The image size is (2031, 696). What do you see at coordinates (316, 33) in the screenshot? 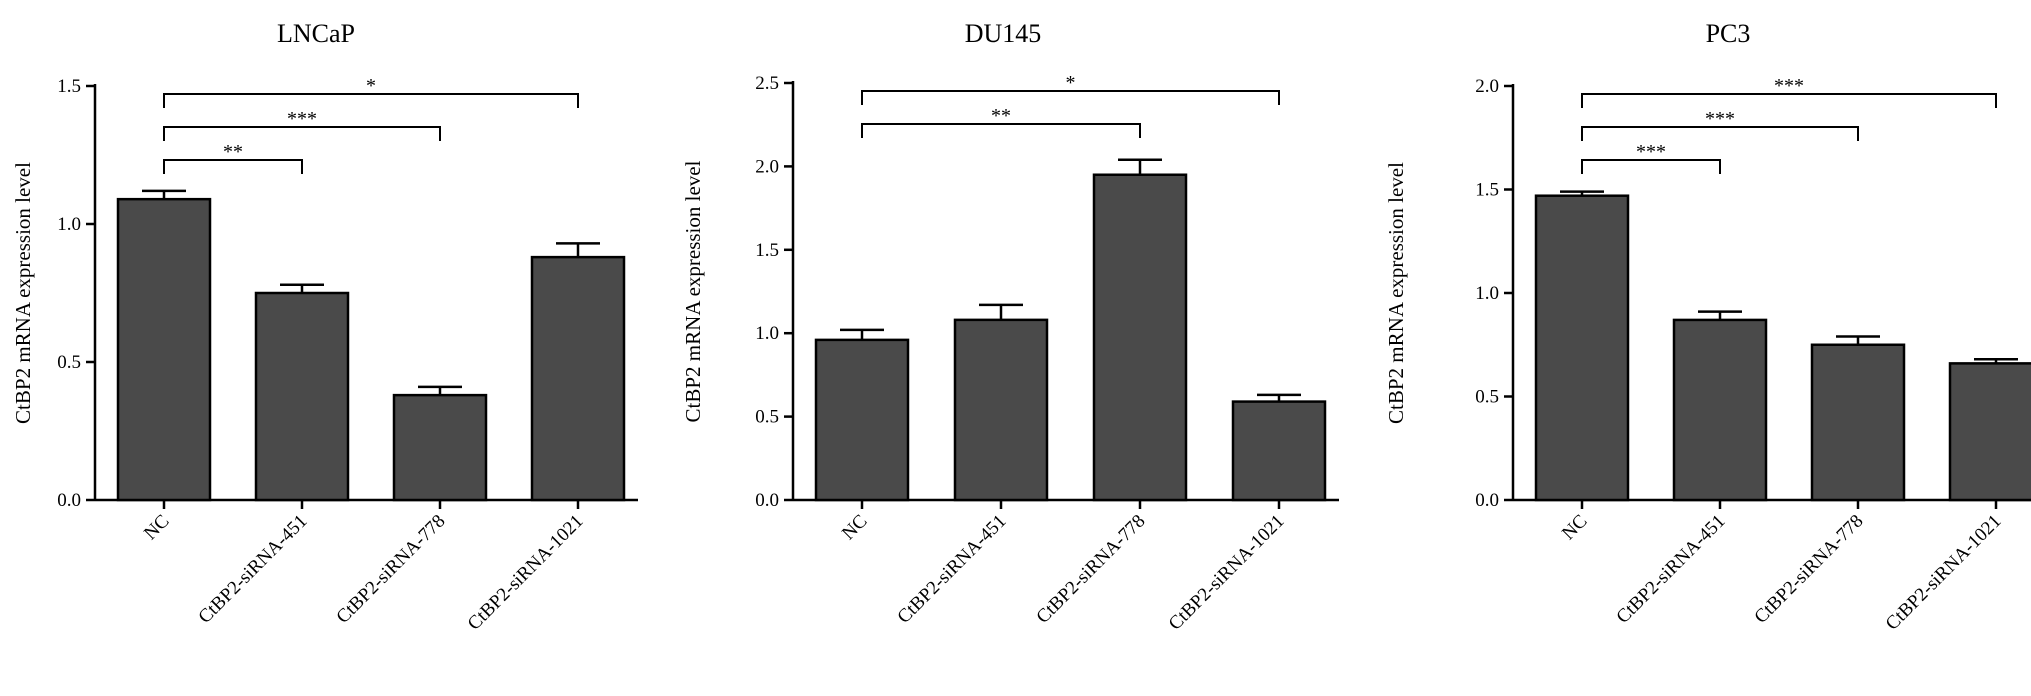
I see `chart-title: LNCaP` at bounding box center [316, 33].